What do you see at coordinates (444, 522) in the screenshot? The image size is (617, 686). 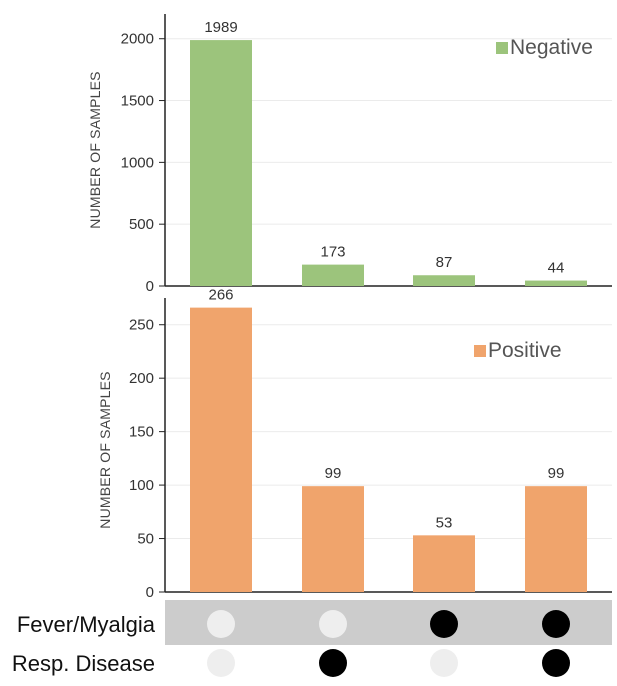 I see `data-label: 53` at bounding box center [444, 522].